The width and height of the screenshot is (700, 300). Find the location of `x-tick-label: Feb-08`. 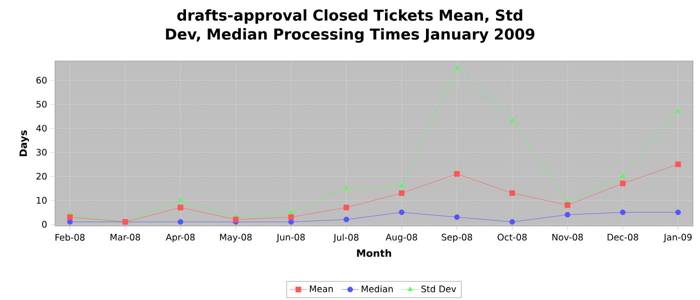

x-tick-label: Feb-08 is located at coordinates (70, 237).